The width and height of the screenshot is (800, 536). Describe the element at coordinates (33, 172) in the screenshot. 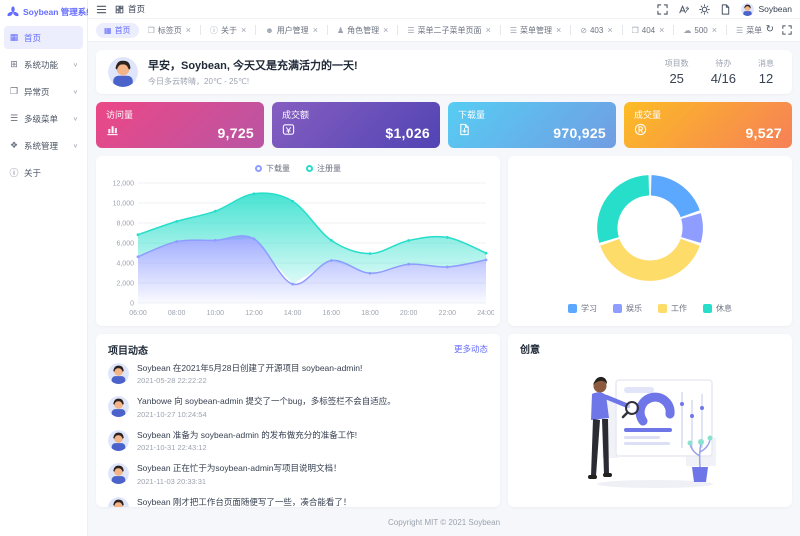

I see `sidebar-item-label: 关于` at that location.